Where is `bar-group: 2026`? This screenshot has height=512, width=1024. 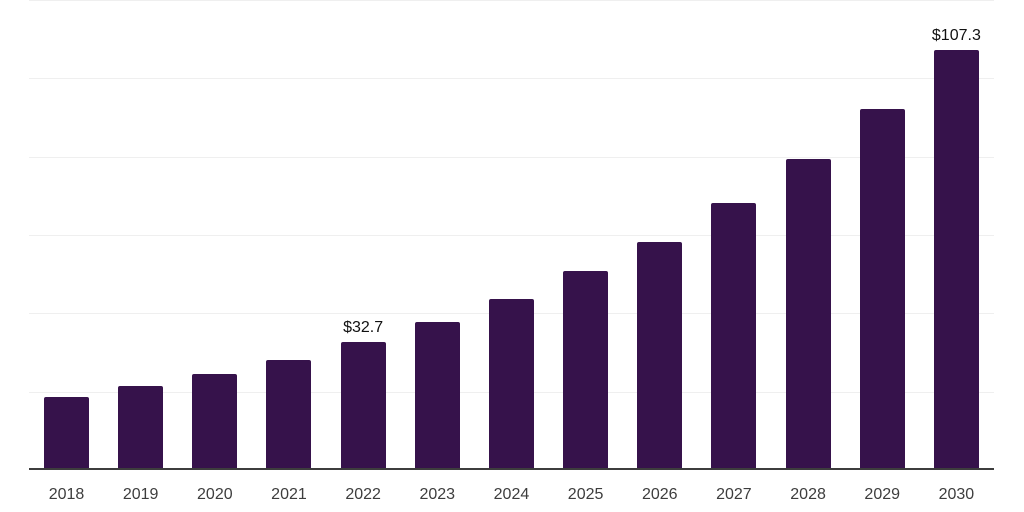
bar-group: 2026 is located at coordinates (660, 251).